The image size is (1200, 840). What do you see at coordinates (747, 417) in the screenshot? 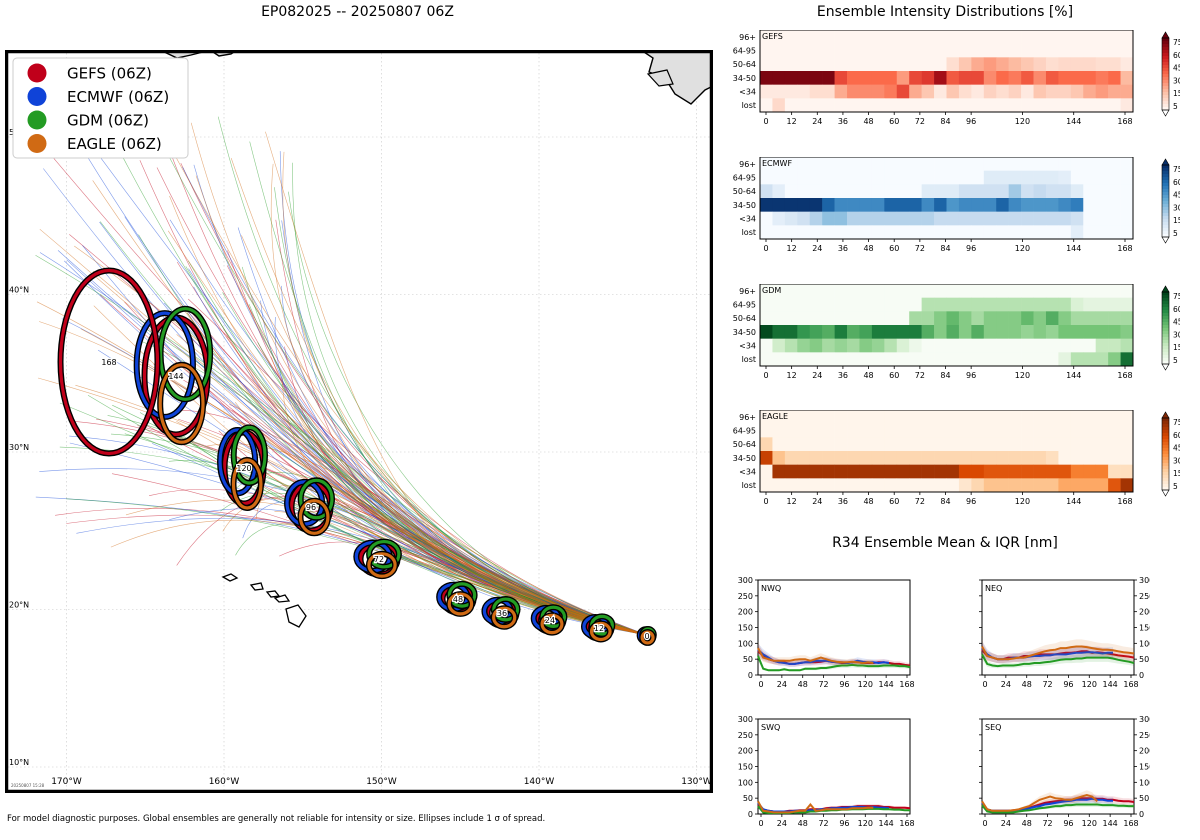
I see `row-label: 96+` at bounding box center [747, 417].